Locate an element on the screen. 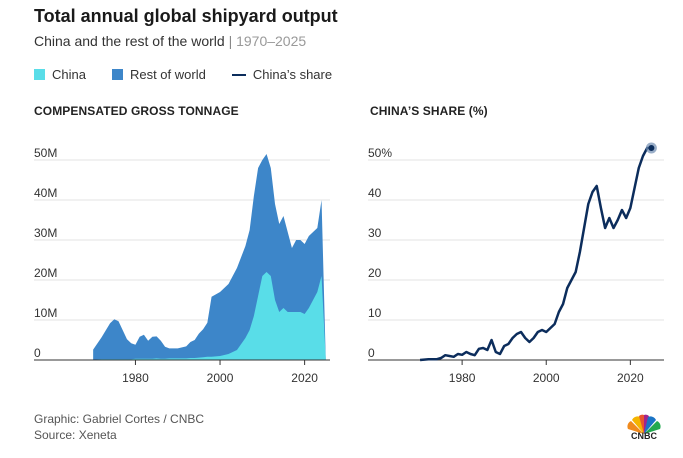 This screenshot has height=458, width=683. left-y-tick-label: 20M is located at coordinates (45, 273).